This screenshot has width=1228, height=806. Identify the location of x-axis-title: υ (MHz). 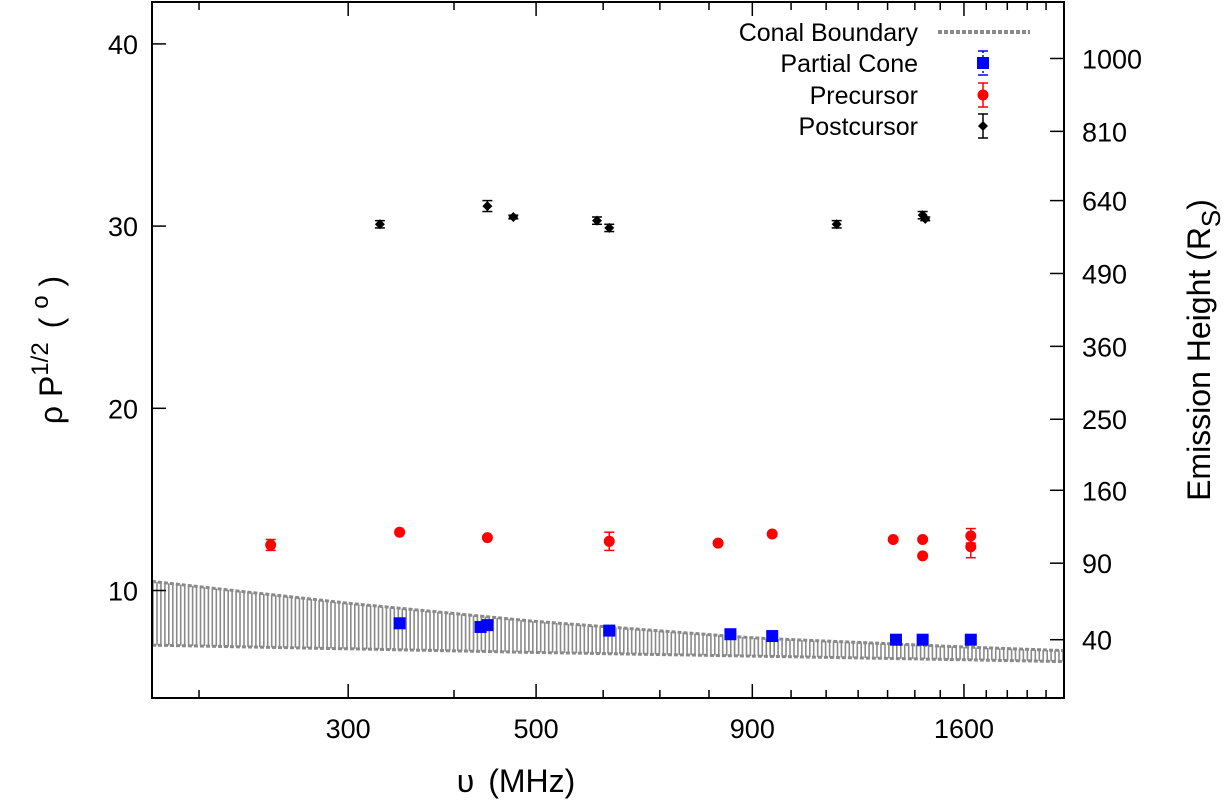
(516, 781).